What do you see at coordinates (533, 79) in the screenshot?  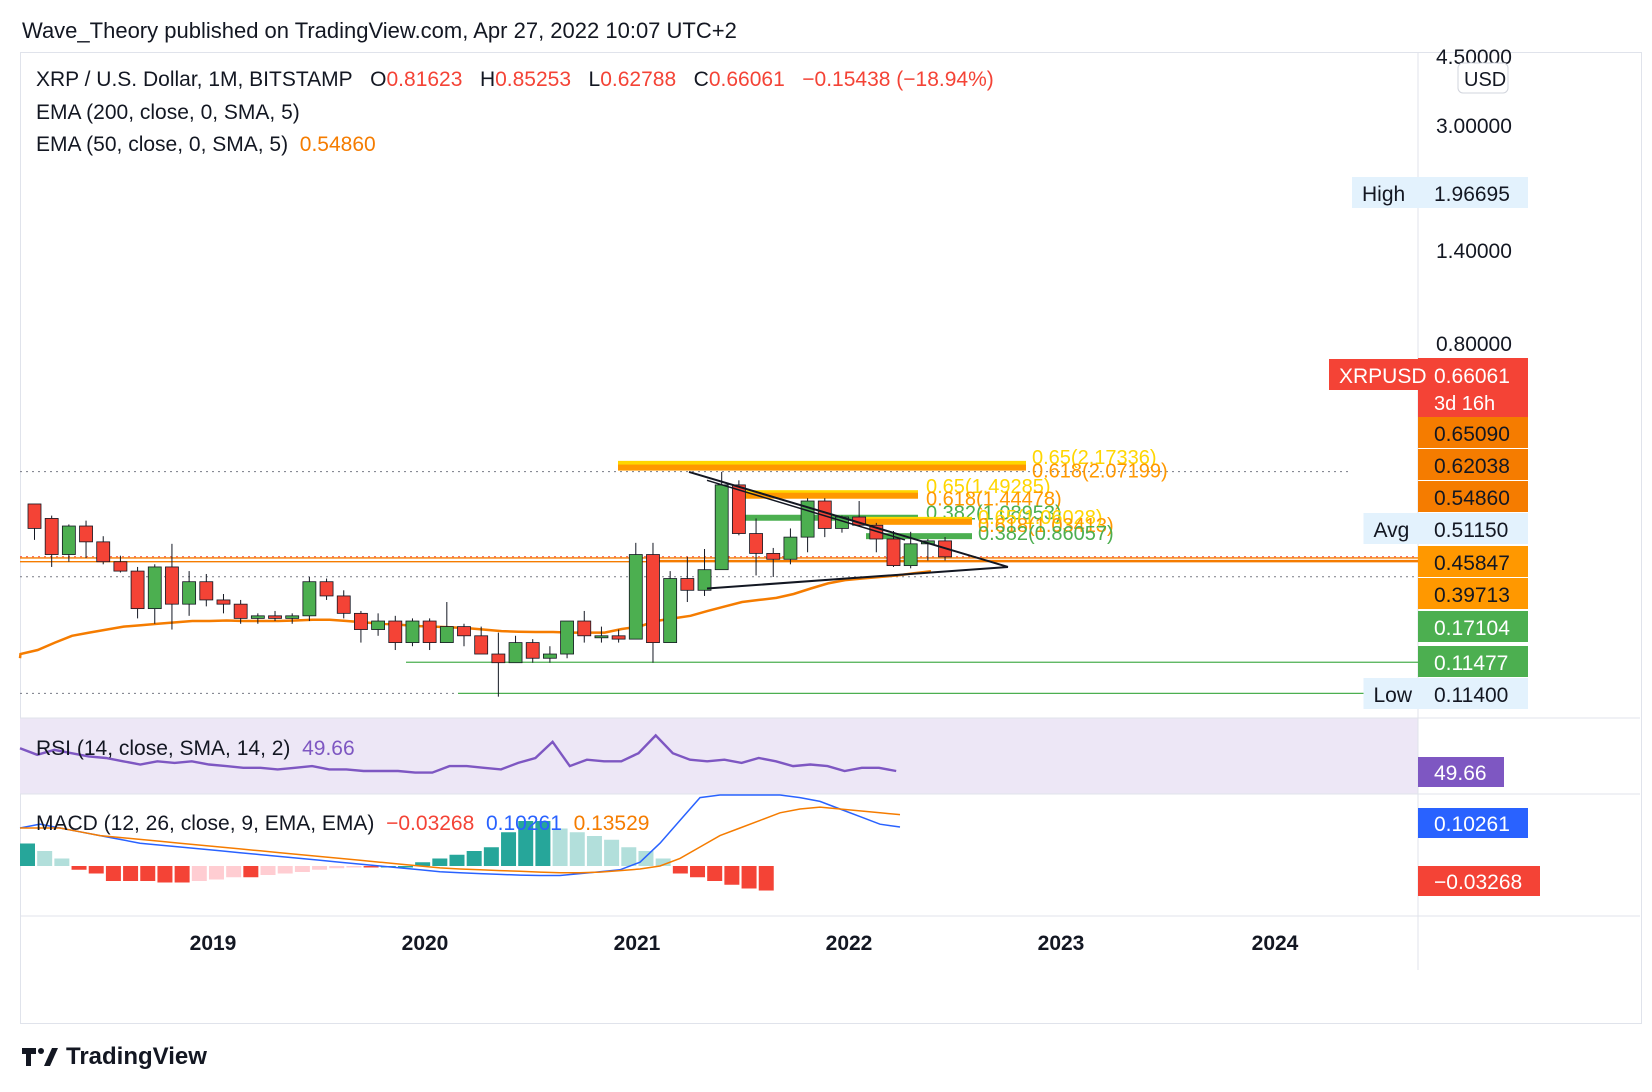 I see `legend-h-value: 0.85253` at bounding box center [533, 79].